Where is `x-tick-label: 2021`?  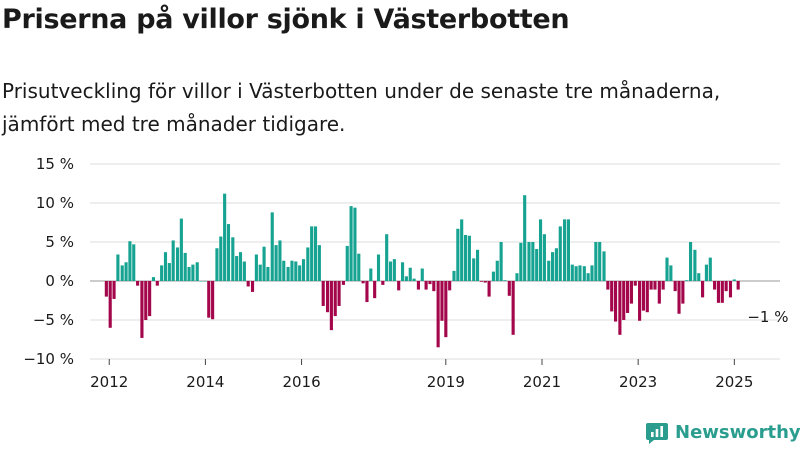 x-tick-label: 2021 is located at coordinates (542, 382).